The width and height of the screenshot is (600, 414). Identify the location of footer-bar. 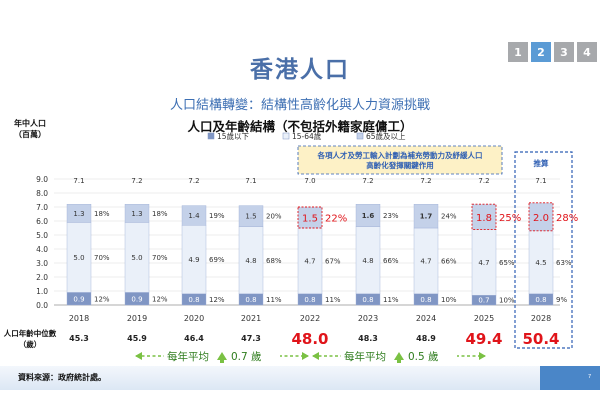
(270, 378).